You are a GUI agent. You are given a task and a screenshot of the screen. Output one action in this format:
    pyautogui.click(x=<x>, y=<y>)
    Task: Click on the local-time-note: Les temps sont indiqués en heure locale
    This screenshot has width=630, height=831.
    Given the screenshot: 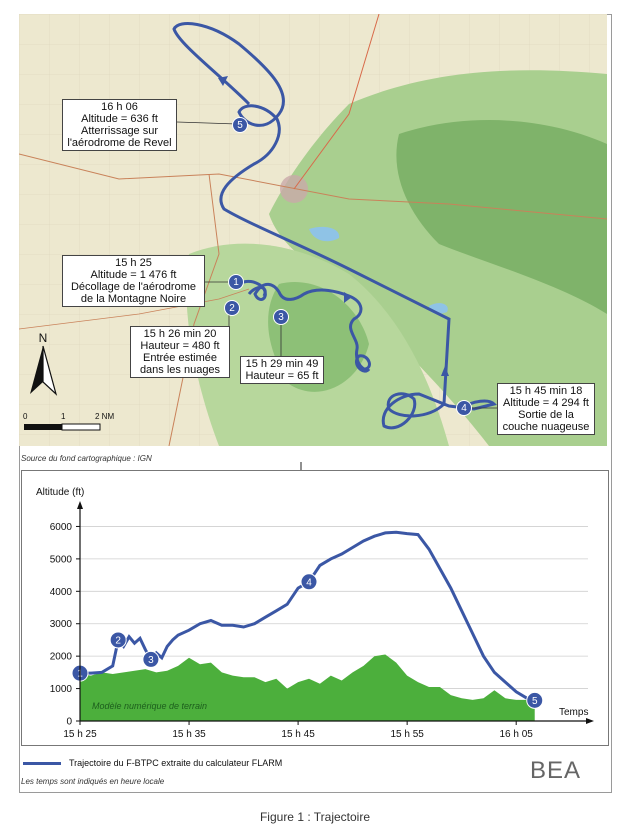 What is the action you would take?
    pyautogui.click(x=93, y=781)
    